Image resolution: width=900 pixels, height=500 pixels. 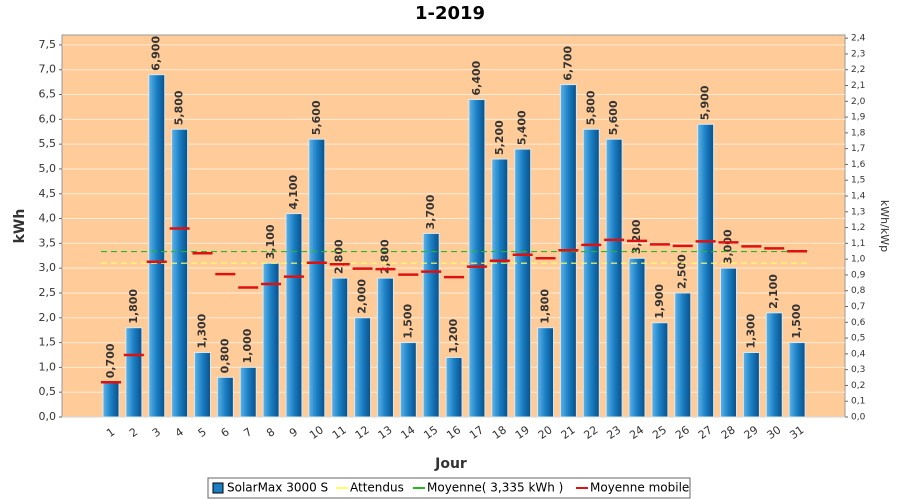 I want to click on legend-box, so click(x=449, y=488).